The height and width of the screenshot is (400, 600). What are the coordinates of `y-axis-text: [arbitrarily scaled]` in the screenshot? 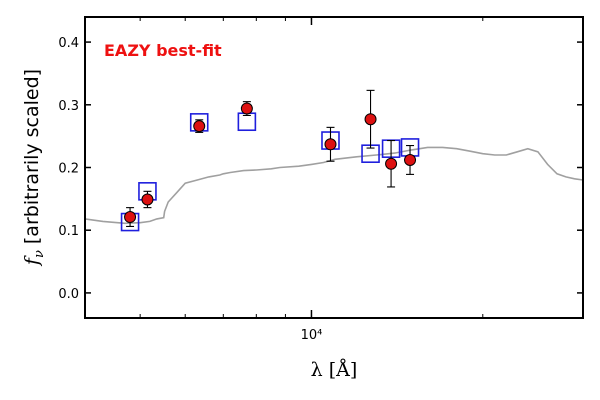 It's located at (32, 159).